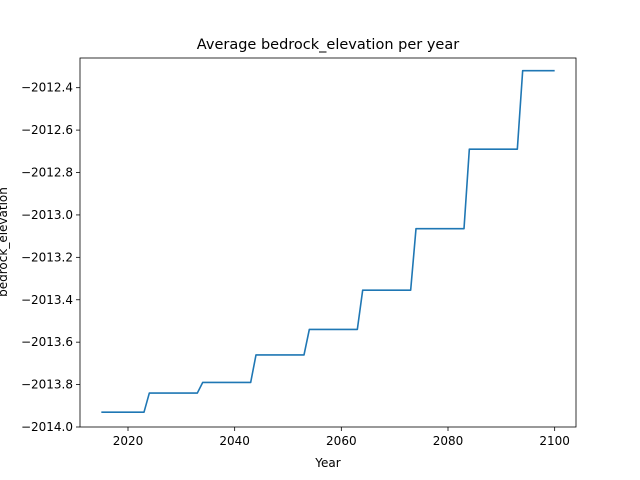 The image size is (640, 480). Describe the element at coordinates (47, 257) in the screenshot. I see `y-tick-label: −2013.2` at that location.